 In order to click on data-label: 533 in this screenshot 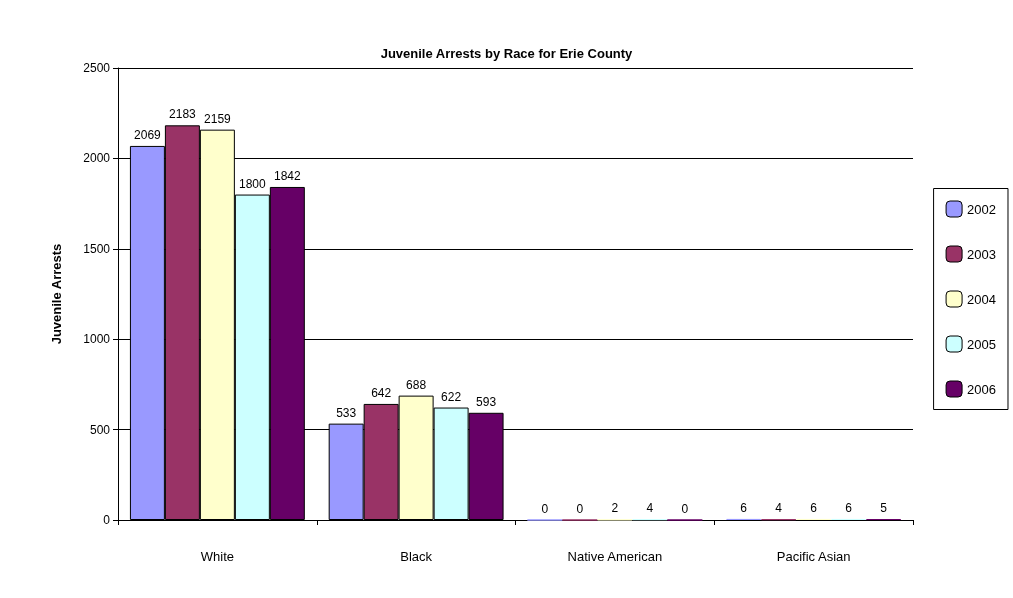, I will do `click(346, 412)`.